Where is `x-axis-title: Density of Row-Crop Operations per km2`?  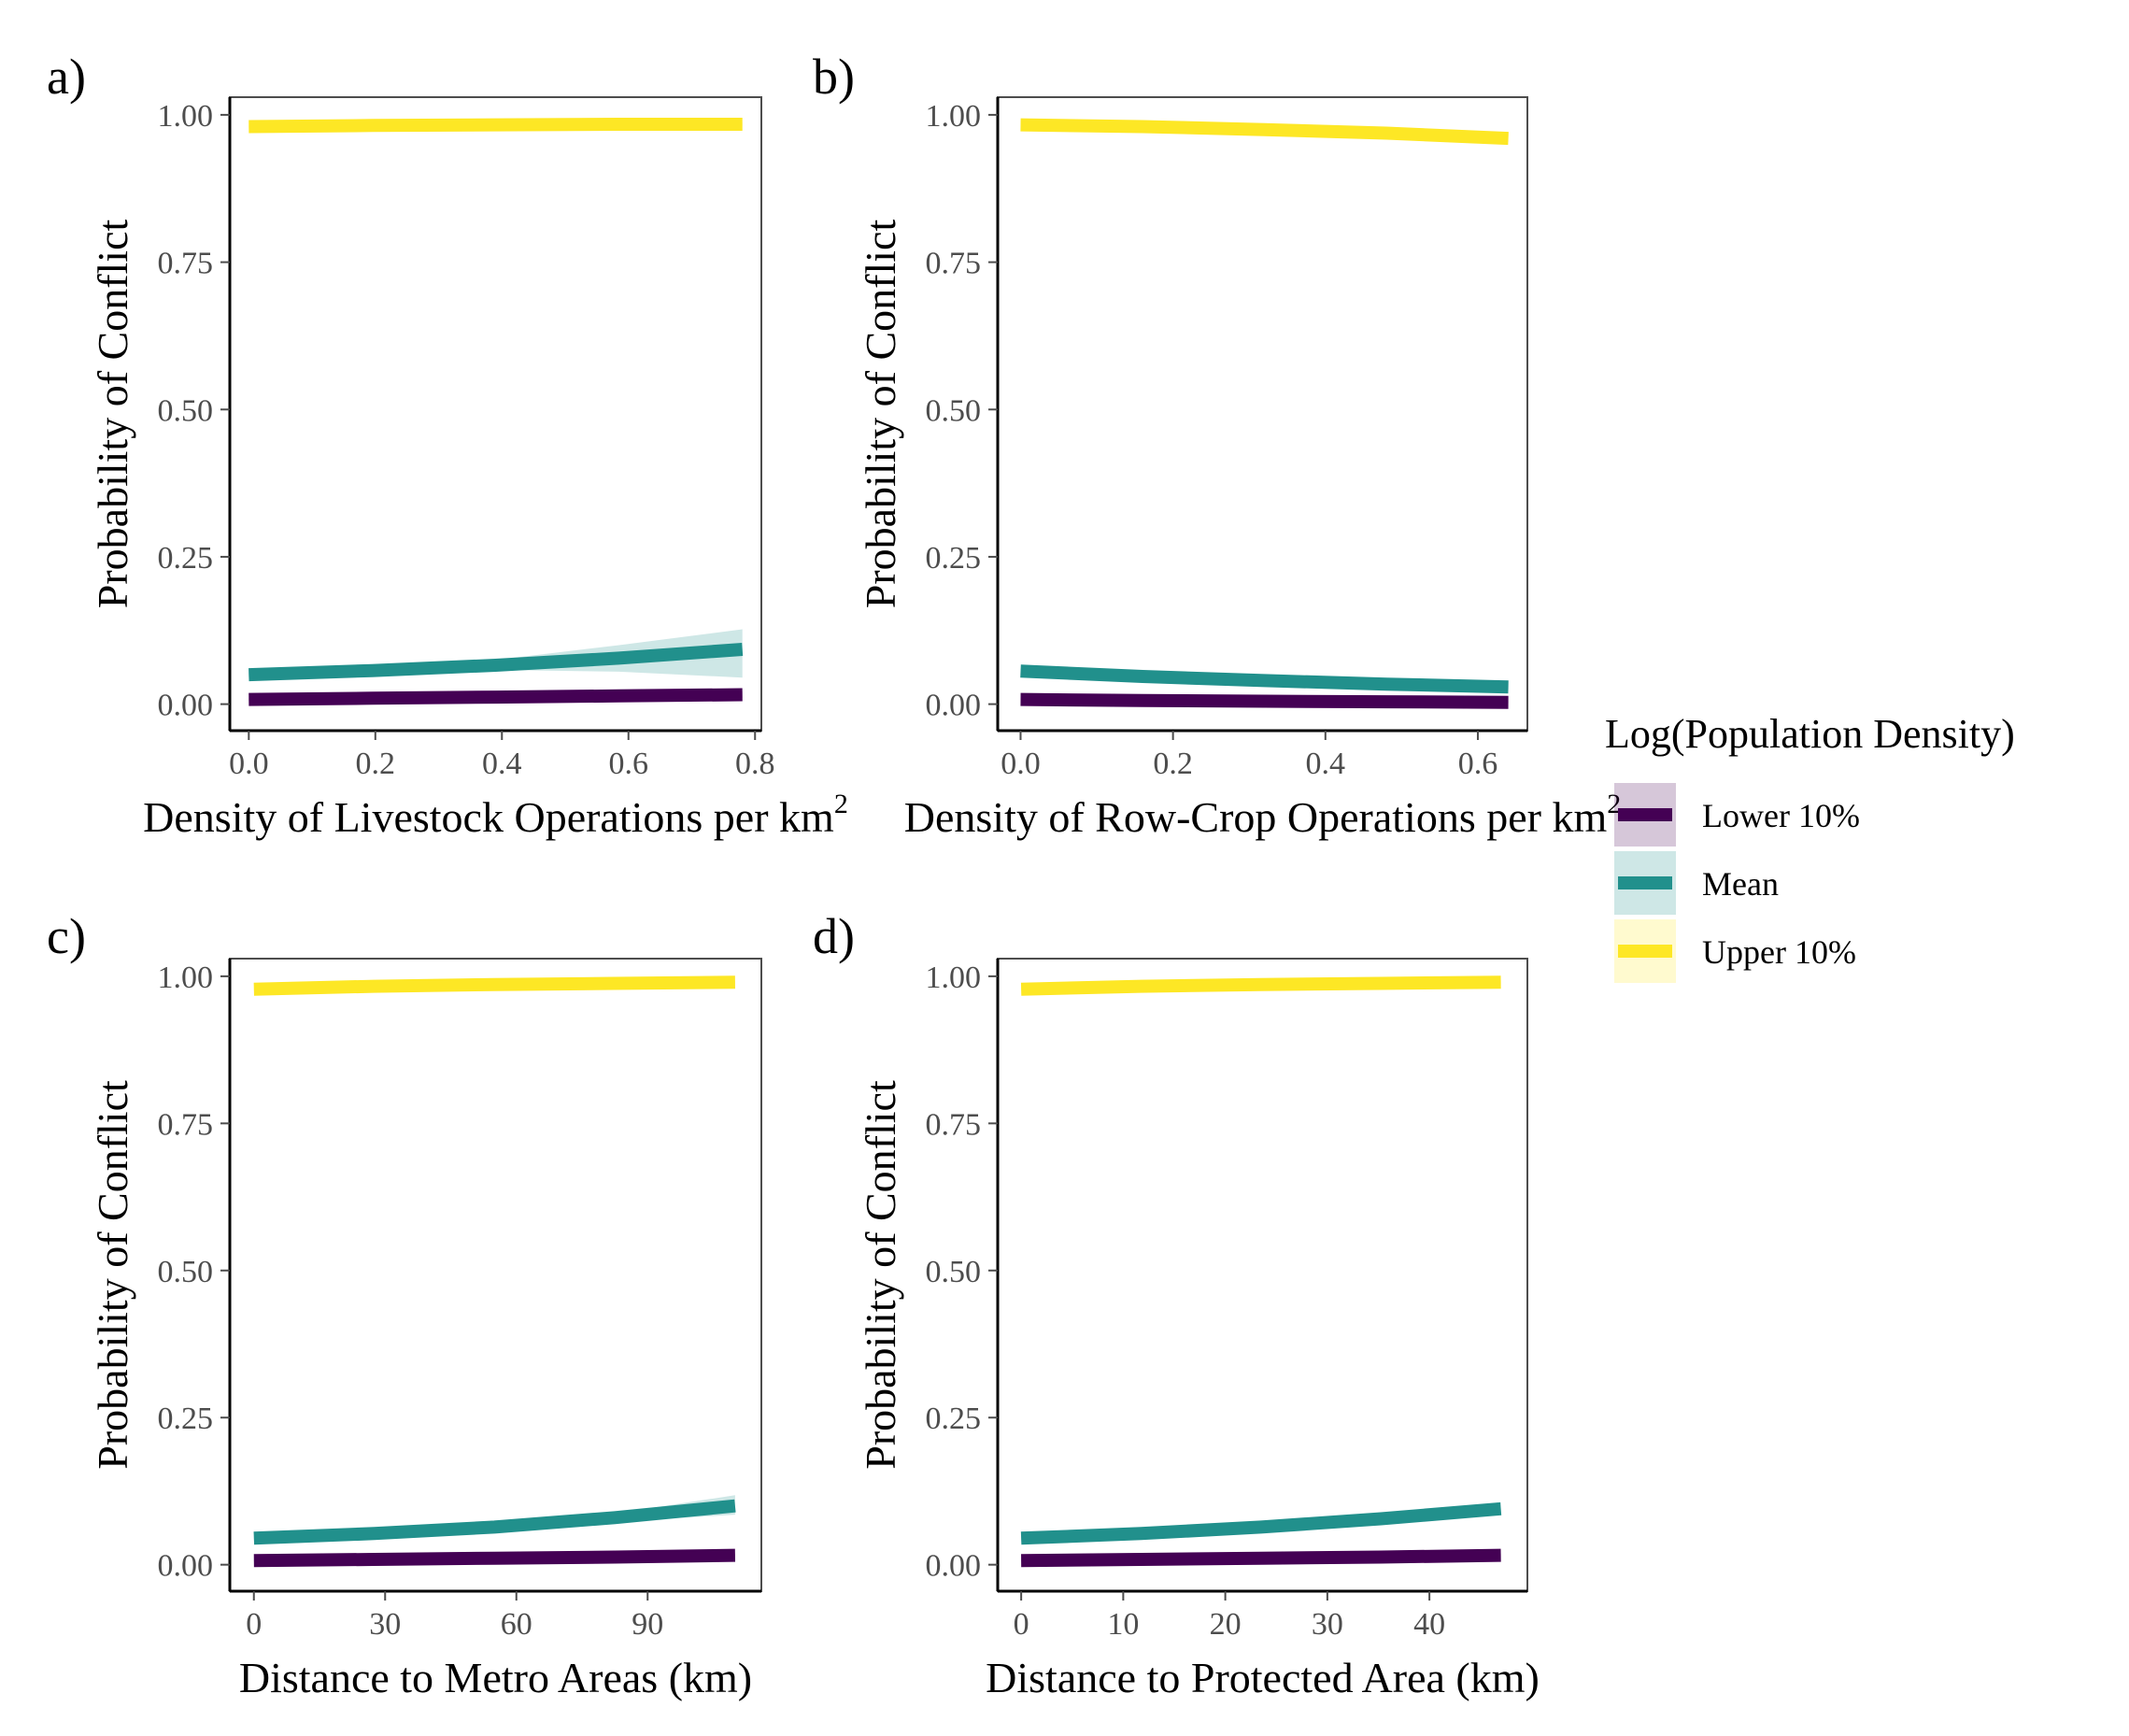
x-axis-title: Density of Row-Crop Operations per km2 is located at coordinates (1263, 815).